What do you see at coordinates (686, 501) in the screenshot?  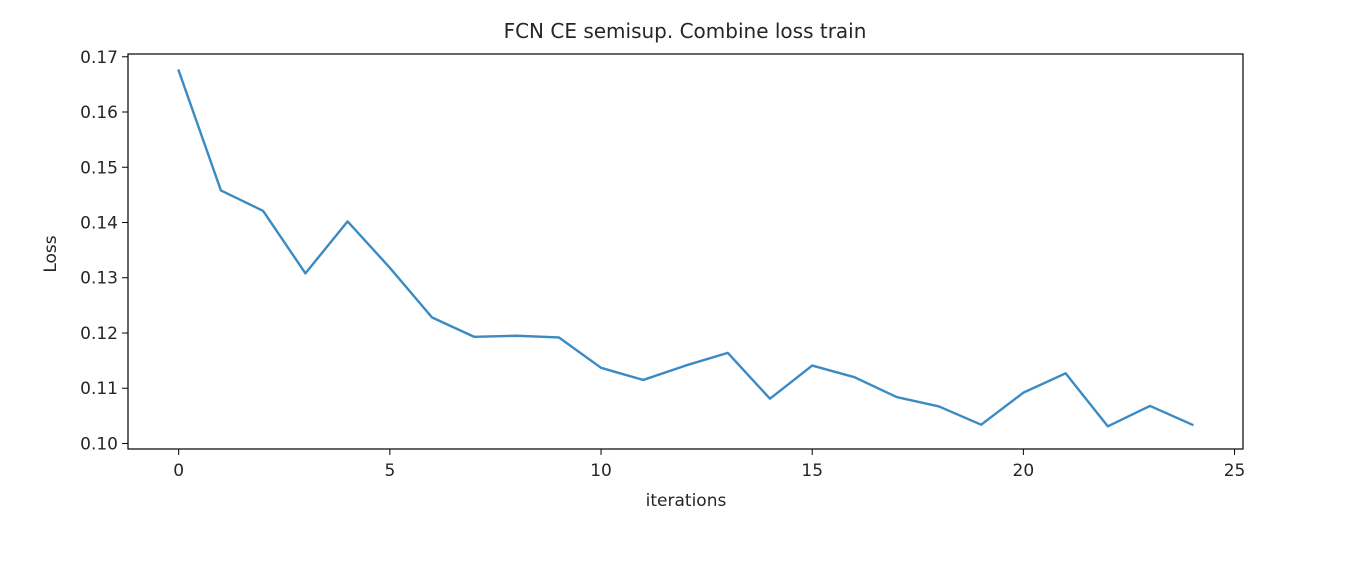 I see `x-axis-label: iterations` at bounding box center [686, 501].